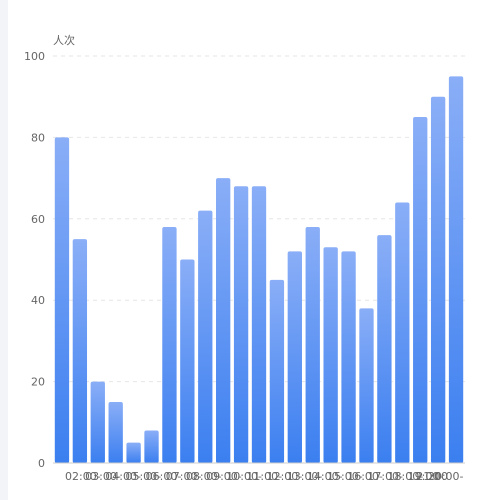  I want to click on x-tick-label: 11:00-, so click(264, 476).